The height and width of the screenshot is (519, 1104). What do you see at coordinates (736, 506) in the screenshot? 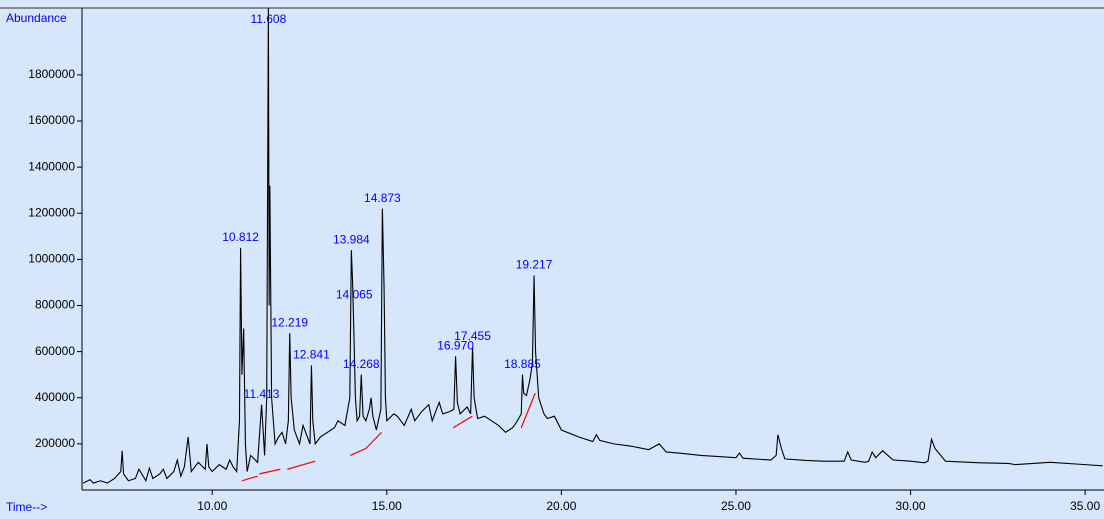
I see `x-tick-label: 25.00` at bounding box center [736, 506].